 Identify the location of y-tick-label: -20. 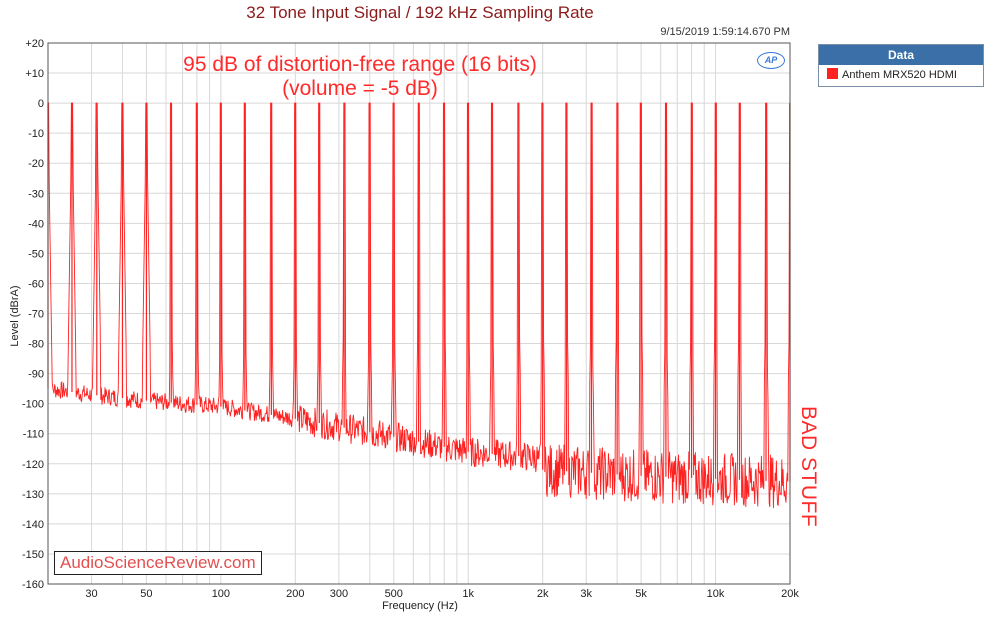
(36, 164).